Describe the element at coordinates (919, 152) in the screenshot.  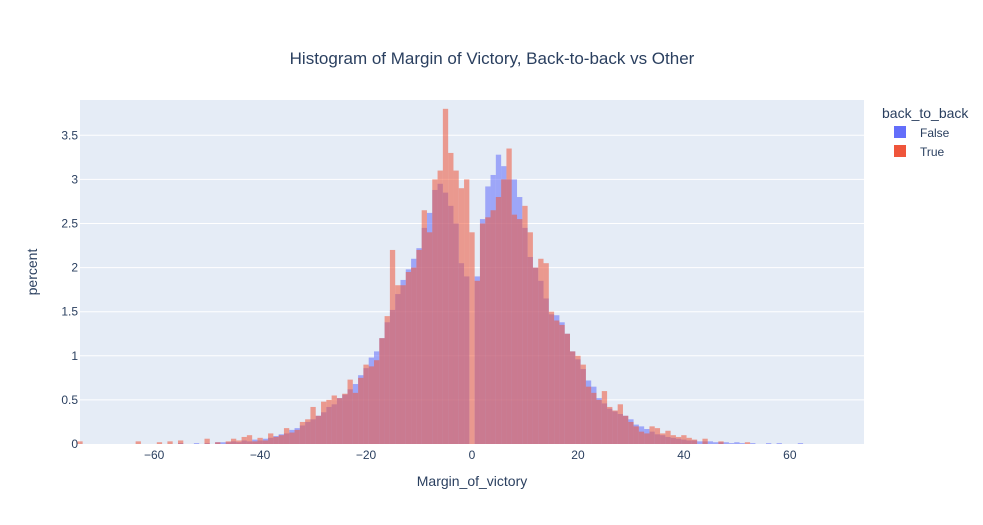
I see `legend-item-true: True` at that location.